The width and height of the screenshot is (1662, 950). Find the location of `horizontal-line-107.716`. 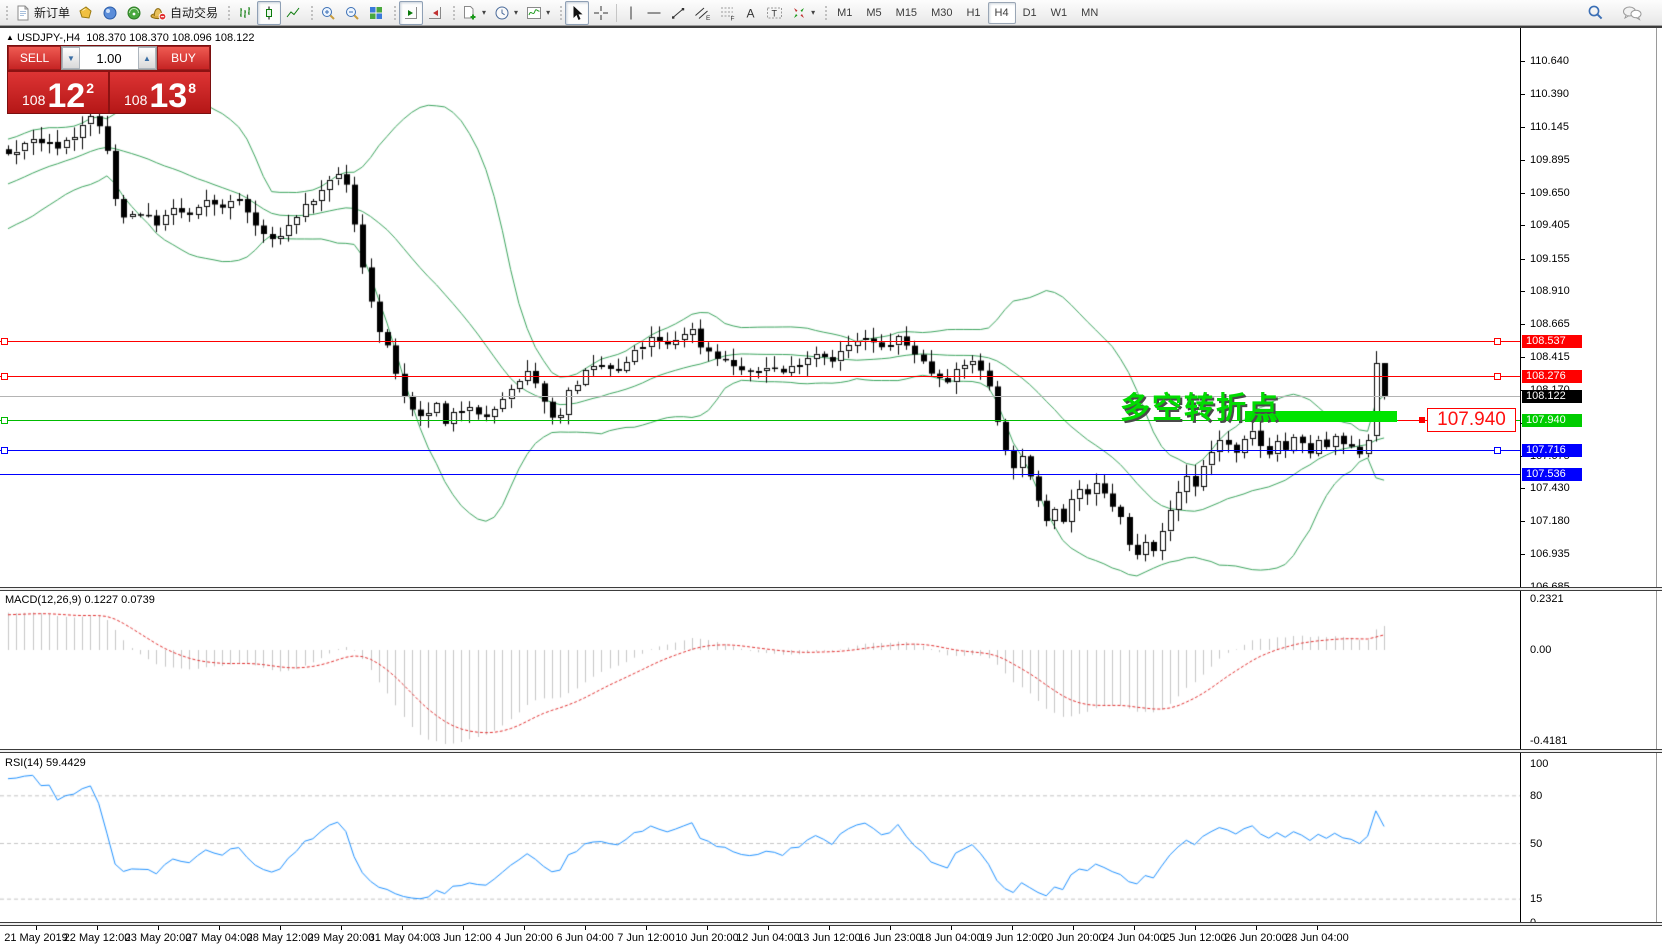

horizontal-line-107.716 is located at coordinates (760, 450).